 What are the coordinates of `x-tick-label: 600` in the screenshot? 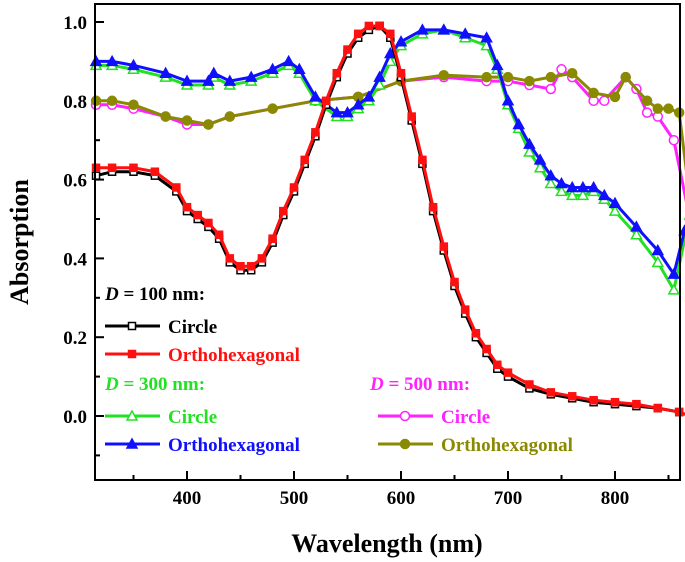 It's located at (401, 498).